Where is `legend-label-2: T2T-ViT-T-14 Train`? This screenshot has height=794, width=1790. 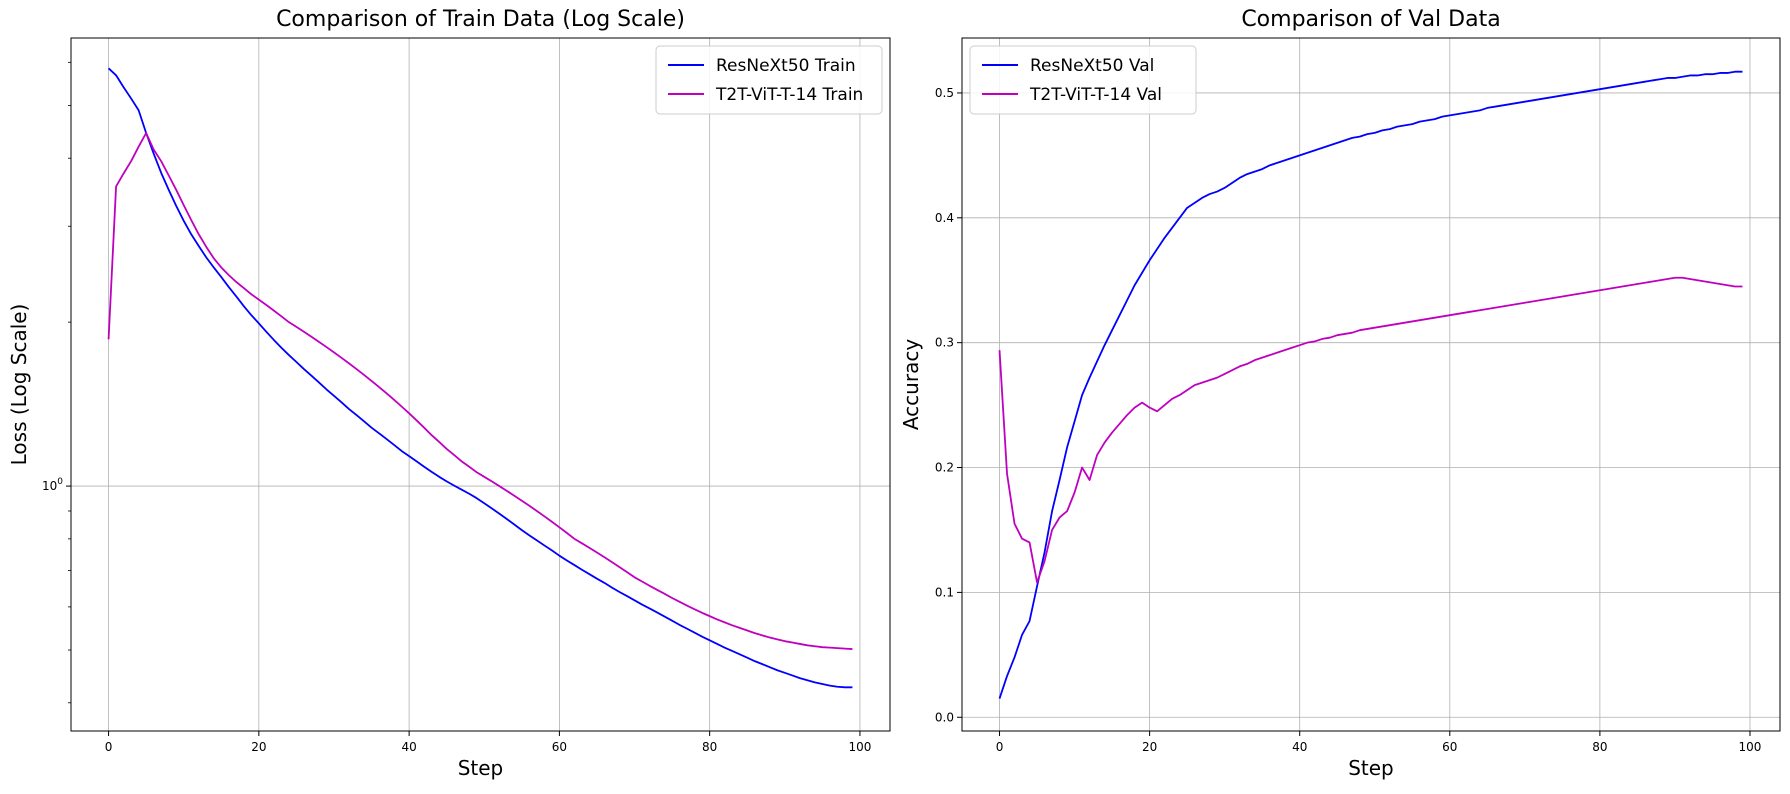 legend-label-2: T2T-ViT-T-14 Train is located at coordinates (789, 95).